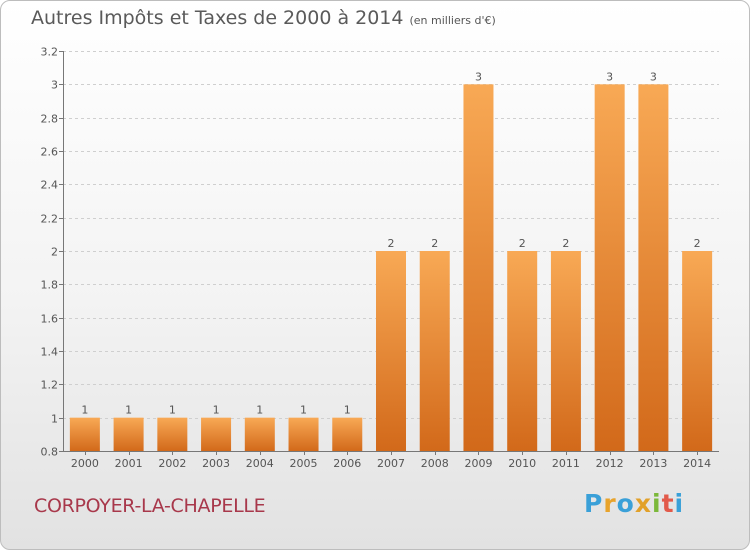  I want to click on y-tick-label: 1.2, so click(50, 385).